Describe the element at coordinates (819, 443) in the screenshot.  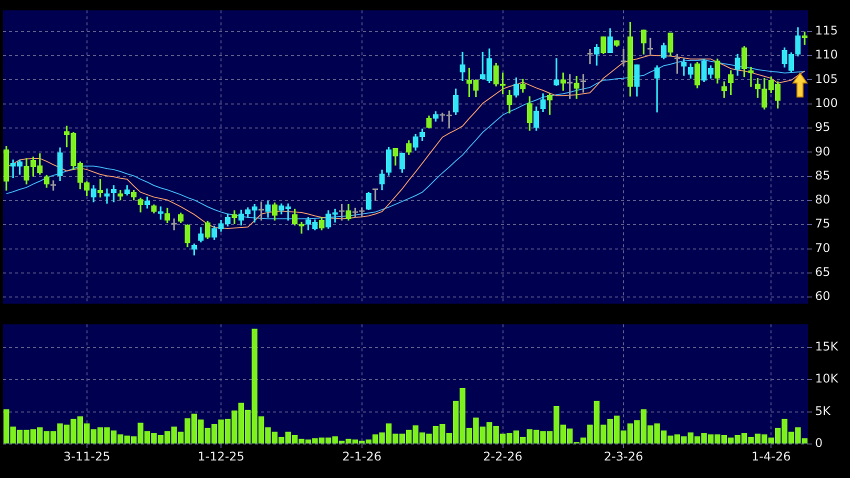
I see `y-tick-label: 0` at that location.